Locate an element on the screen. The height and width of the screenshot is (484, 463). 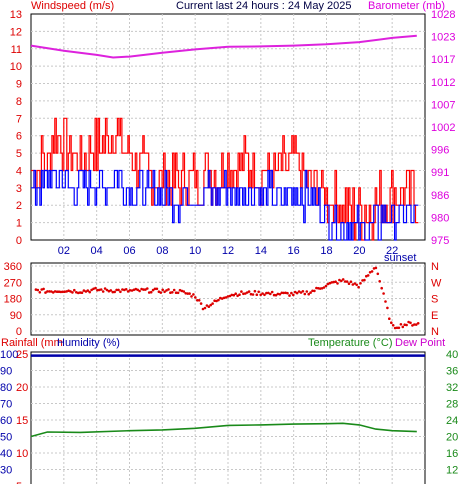
humidity-series is located at coordinates (227, 396).